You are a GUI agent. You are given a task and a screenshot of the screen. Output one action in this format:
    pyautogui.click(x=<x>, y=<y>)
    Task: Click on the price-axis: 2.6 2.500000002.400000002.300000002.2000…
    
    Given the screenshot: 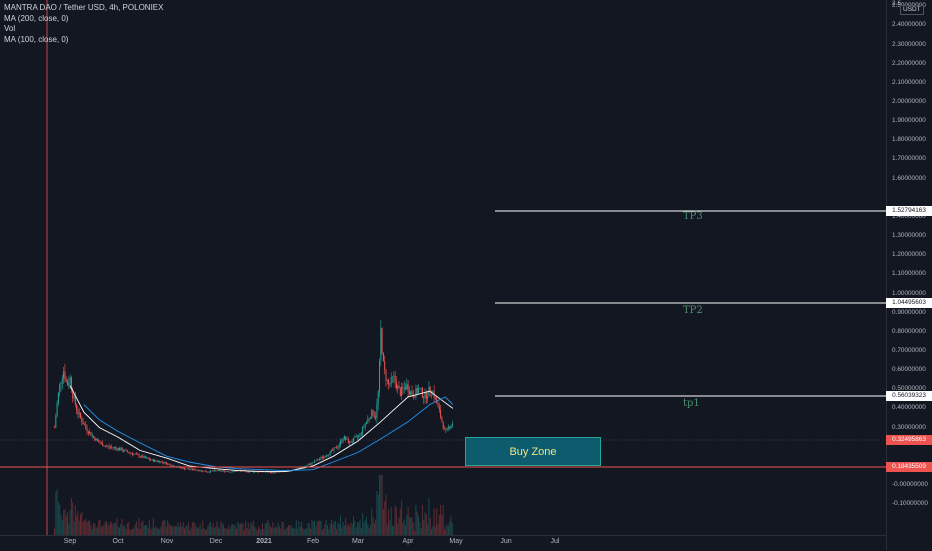 What is the action you would take?
    pyautogui.click(x=909, y=275)
    